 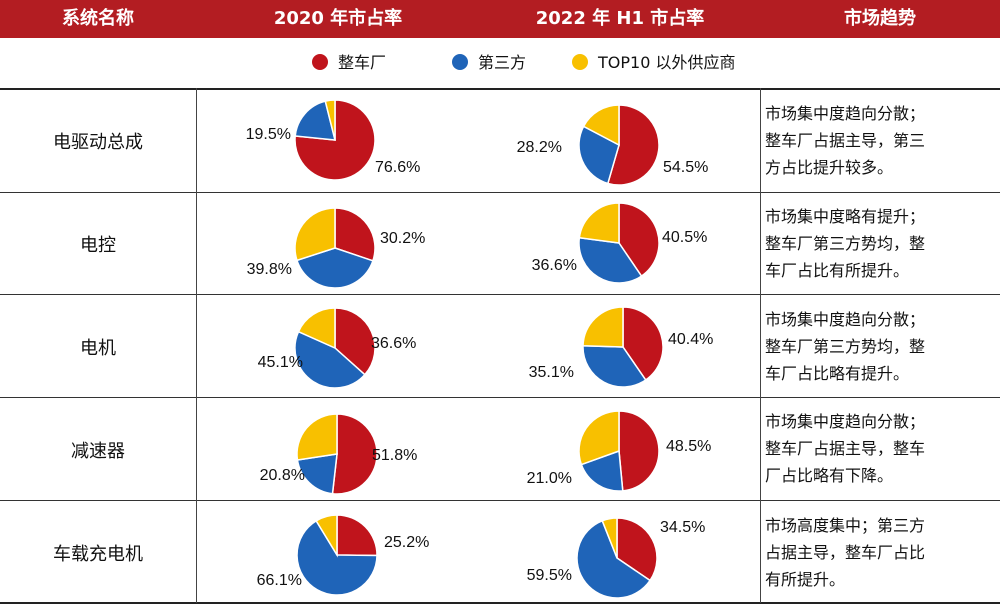 I want to click on trend-line: 方占比提升较多。, so click(x=829, y=167).